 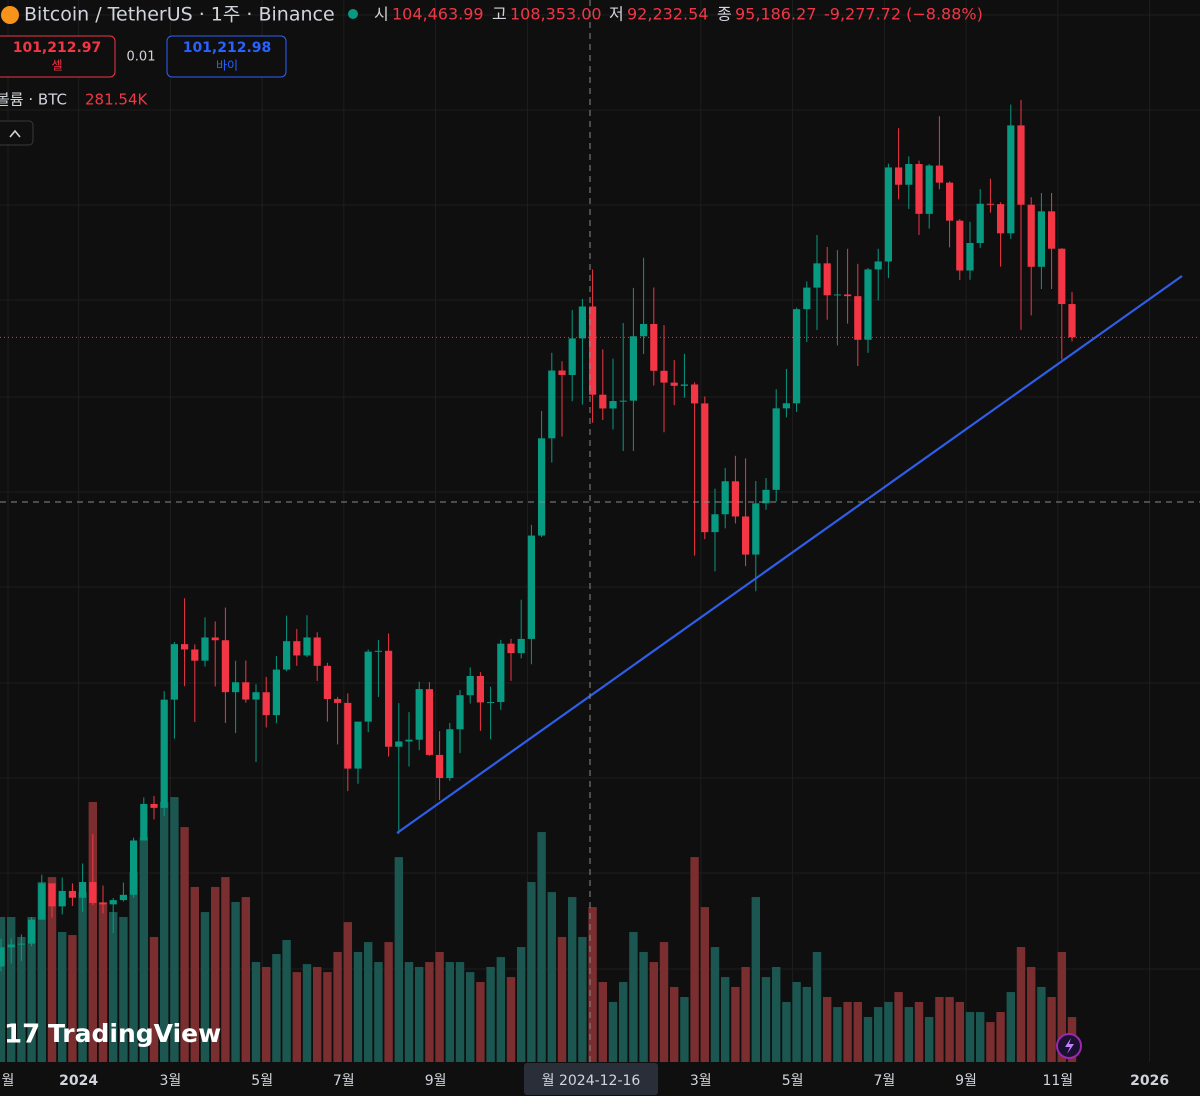 What do you see at coordinates (701, 1081) in the screenshot?
I see `x-tick-label: 3월` at bounding box center [701, 1081].